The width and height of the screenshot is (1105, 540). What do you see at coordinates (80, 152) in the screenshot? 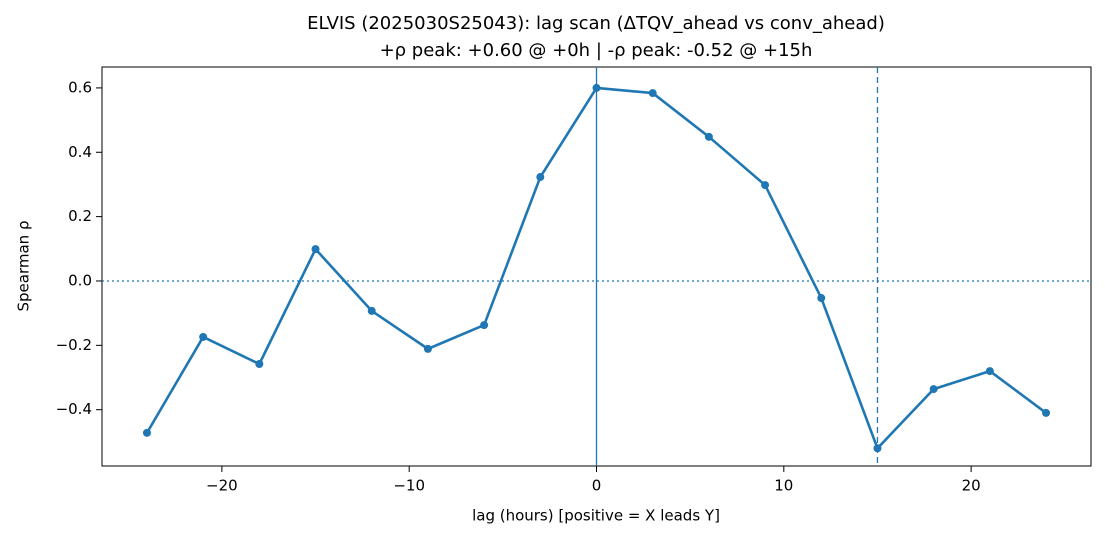
I see `y-tick-label: 0.4` at bounding box center [80, 152].